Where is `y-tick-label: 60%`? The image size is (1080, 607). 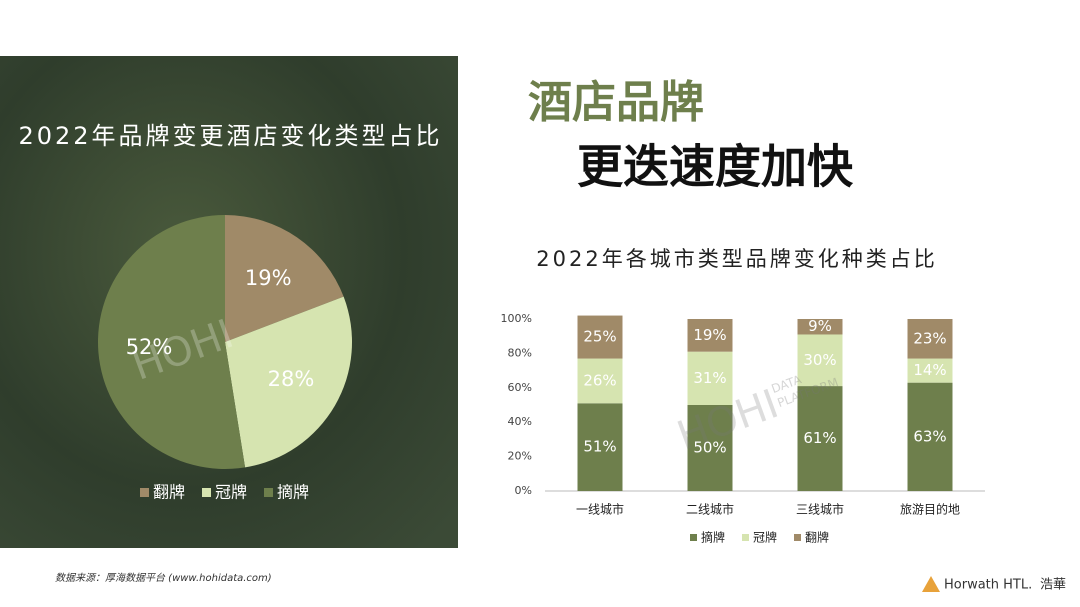
y-tick-label: 60% is located at coordinates (520, 387).